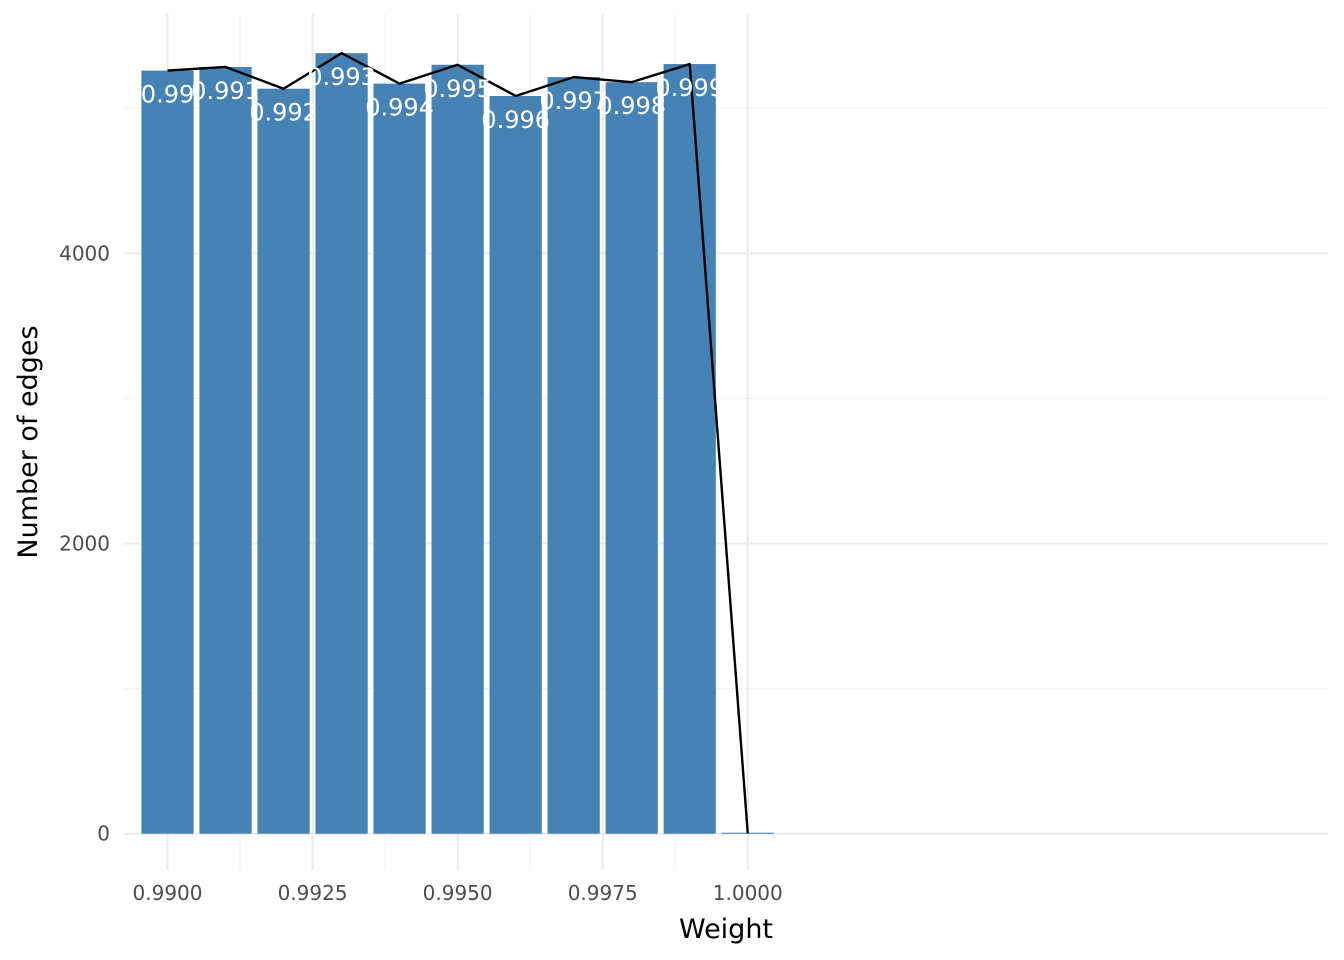 This screenshot has height=960, width=1344. I want to click on y-tick-label: 0, so click(103, 834).